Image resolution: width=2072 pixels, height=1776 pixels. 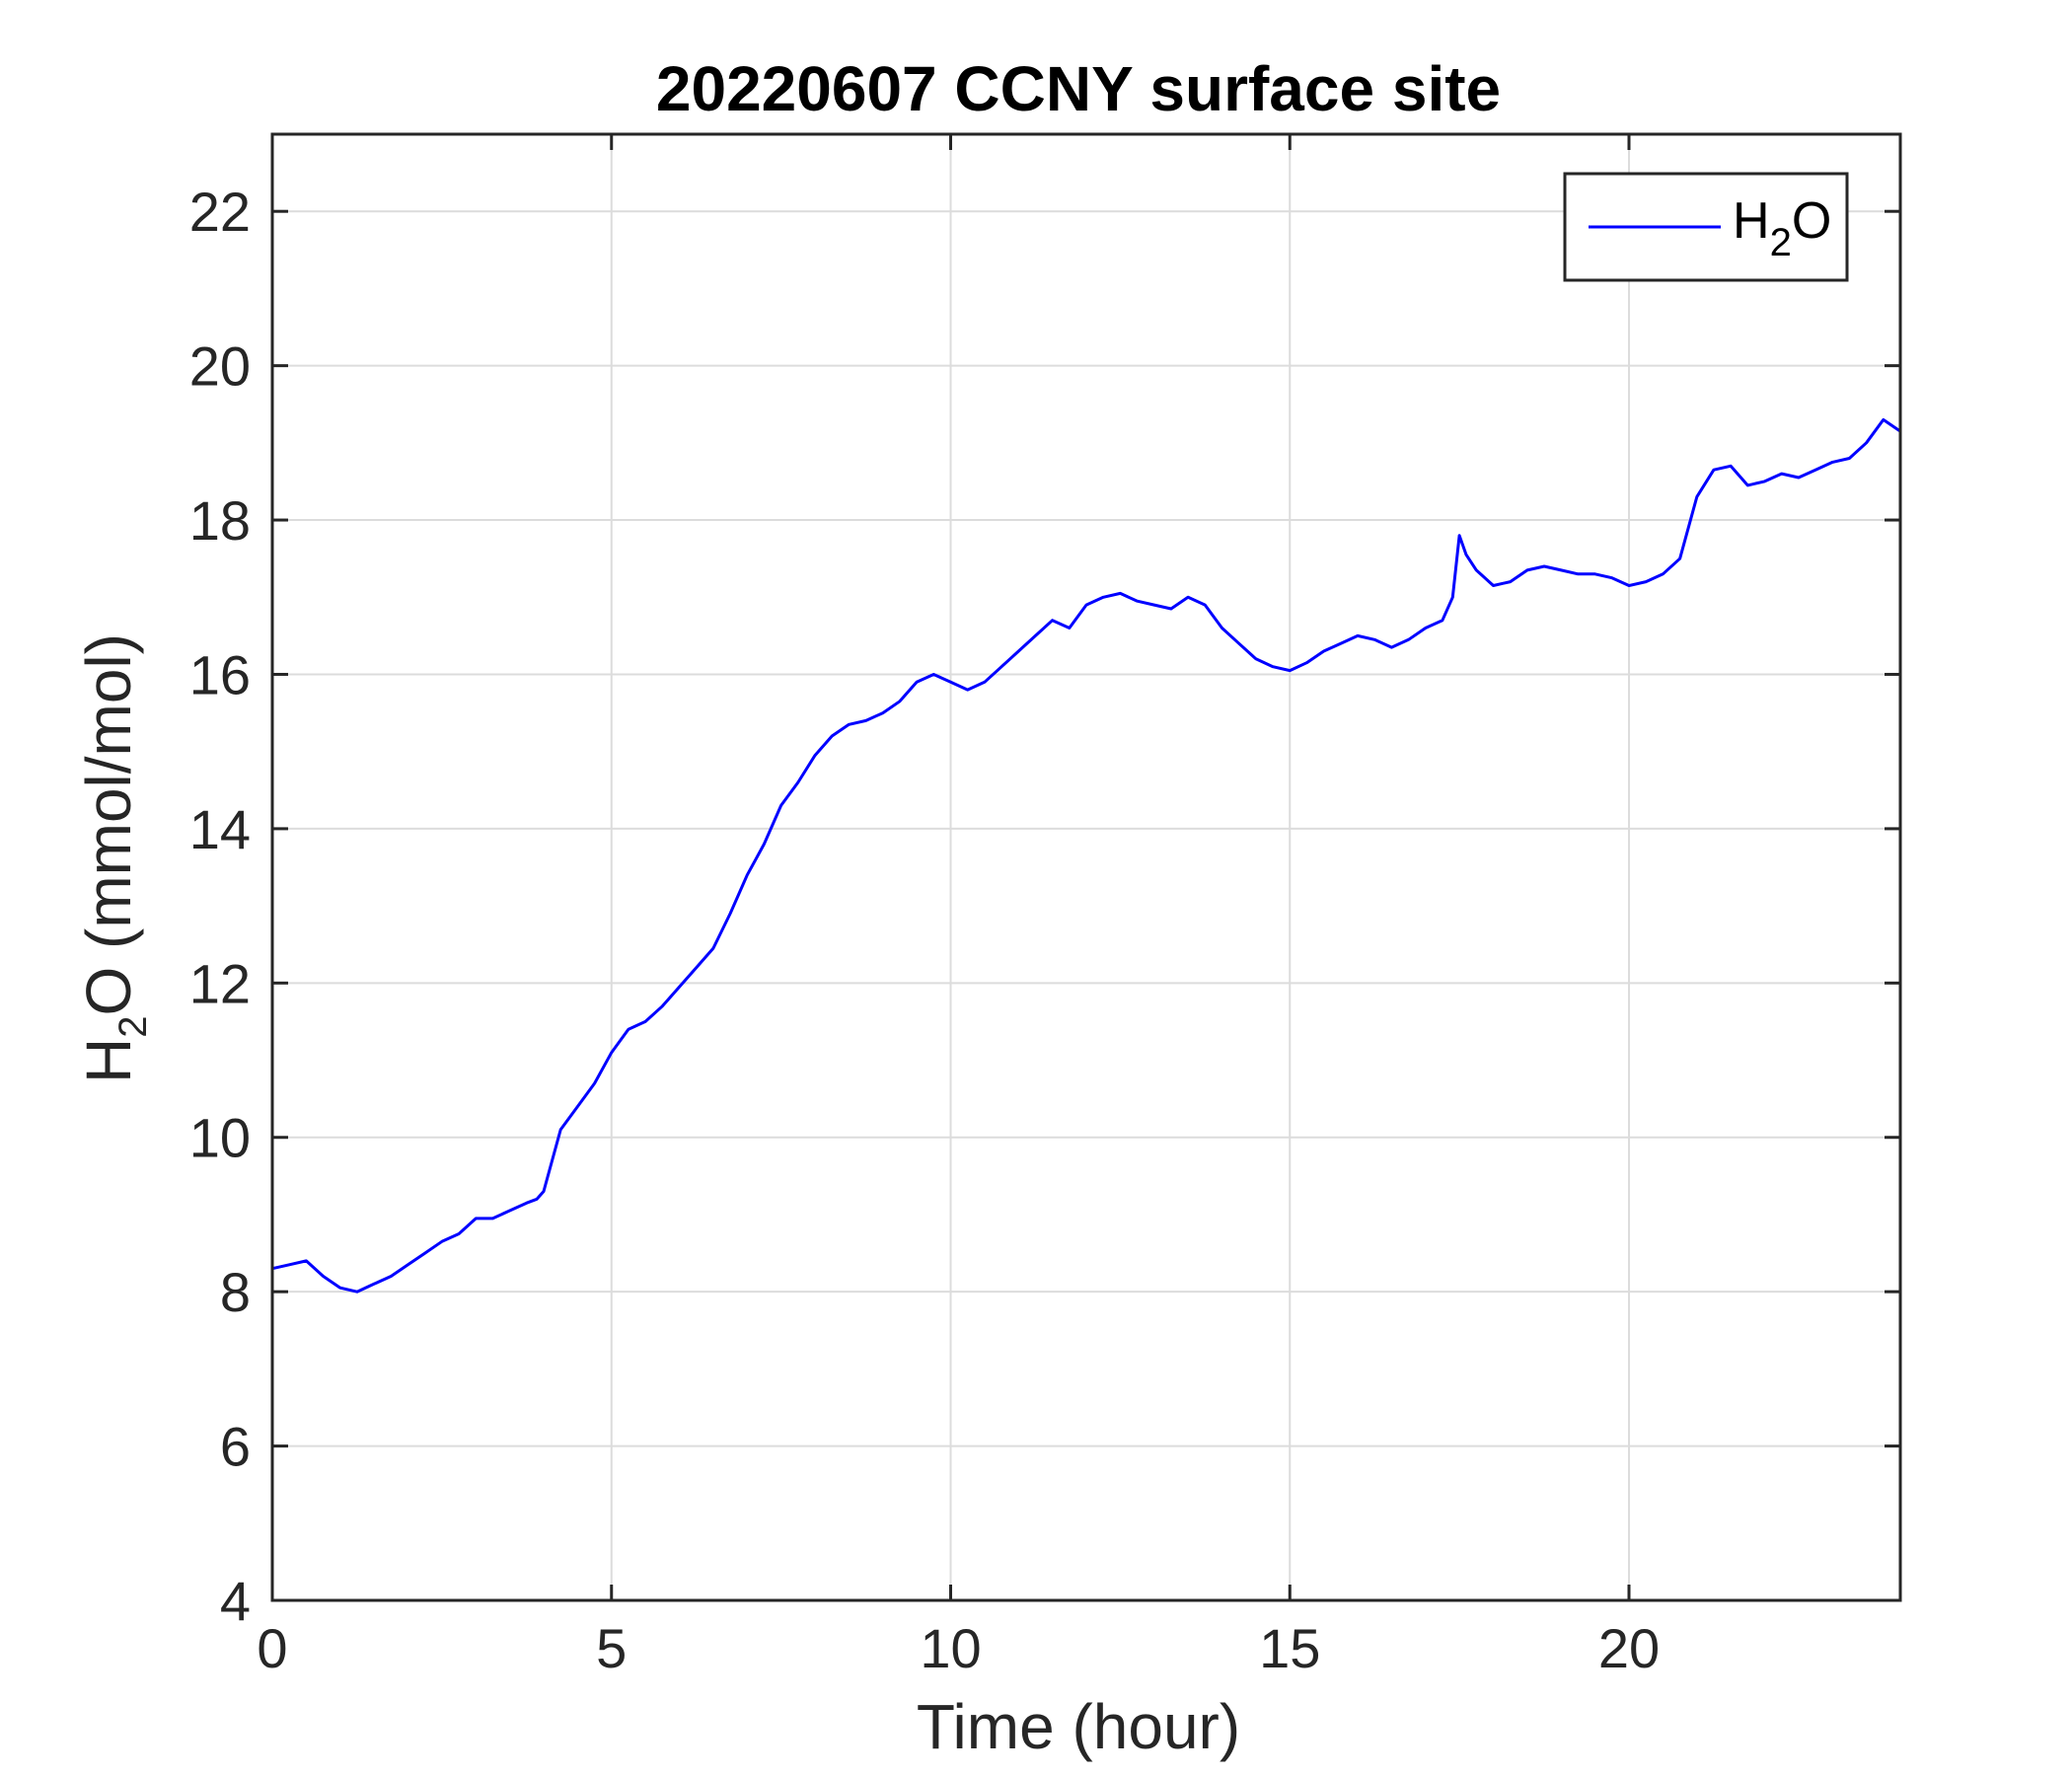 What do you see at coordinates (220, 674) in the screenshot?
I see `y-tick-label: 16` at bounding box center [220, 674].